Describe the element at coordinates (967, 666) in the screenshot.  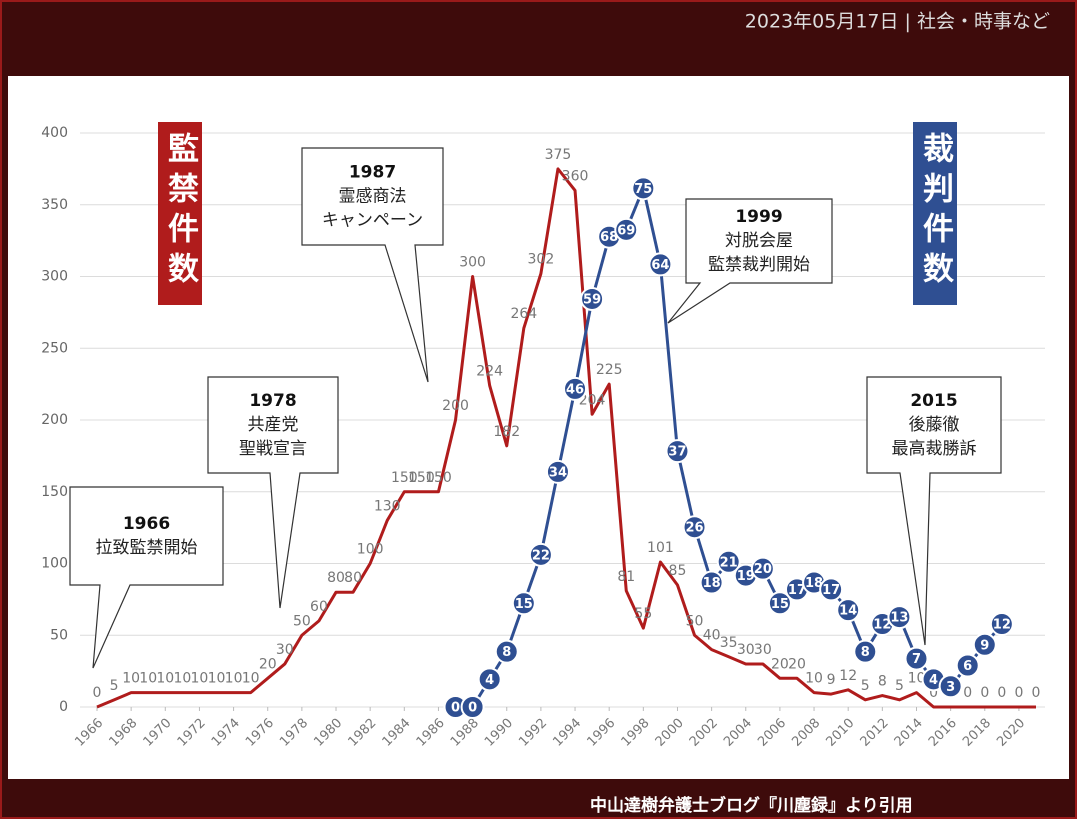
I see `marker-label: 6` at that location.